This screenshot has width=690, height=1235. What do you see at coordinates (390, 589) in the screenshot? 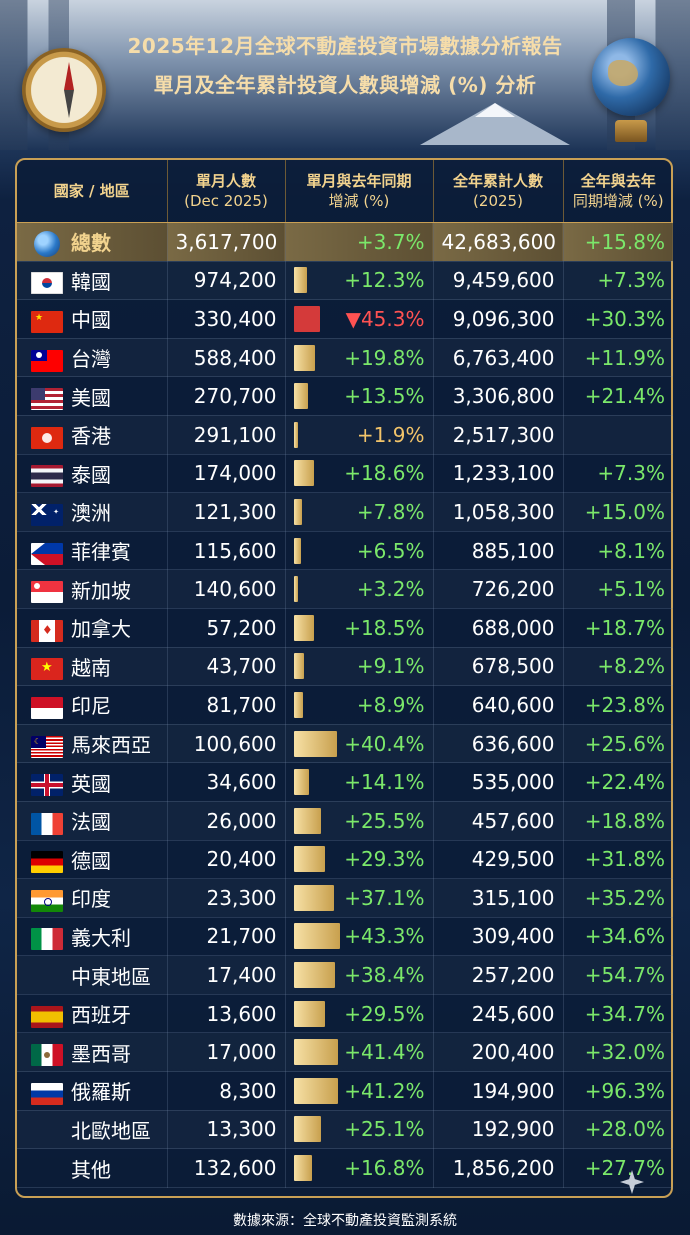
I see `change-value: +3.2%` at bounding box center [390, 589].